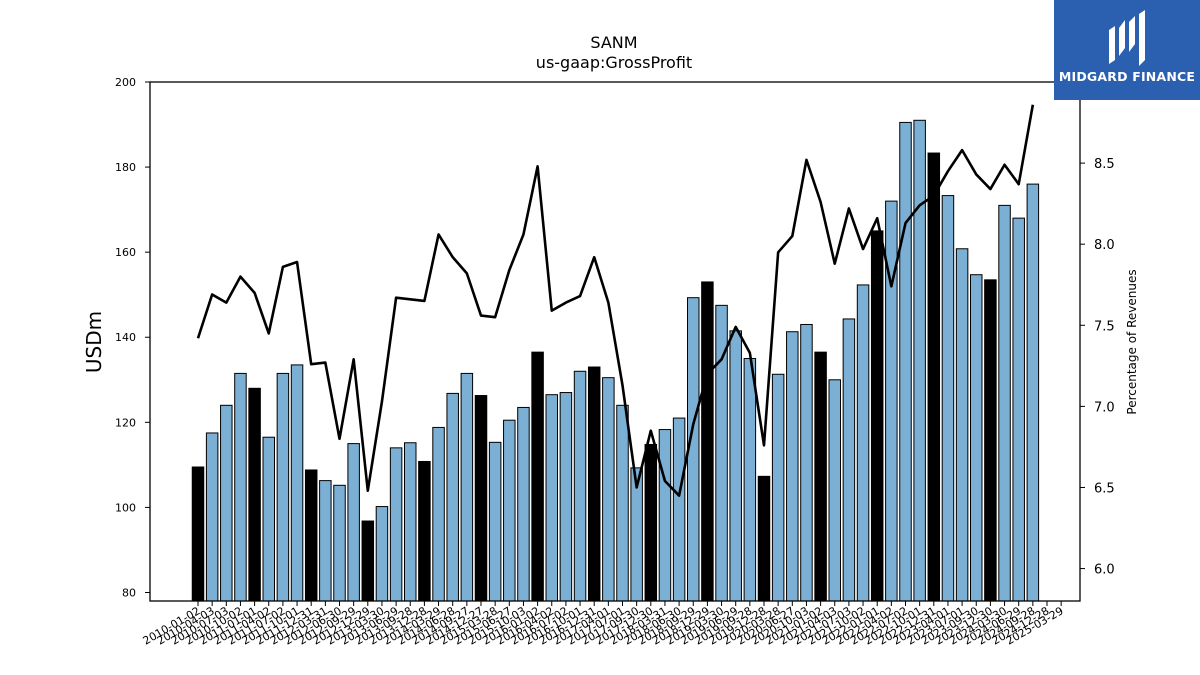  What do you see at coordinates (1104, 488) in the screenshot?
I see `y2-tick-label: 6.5` at bounding box center [1104, 488].